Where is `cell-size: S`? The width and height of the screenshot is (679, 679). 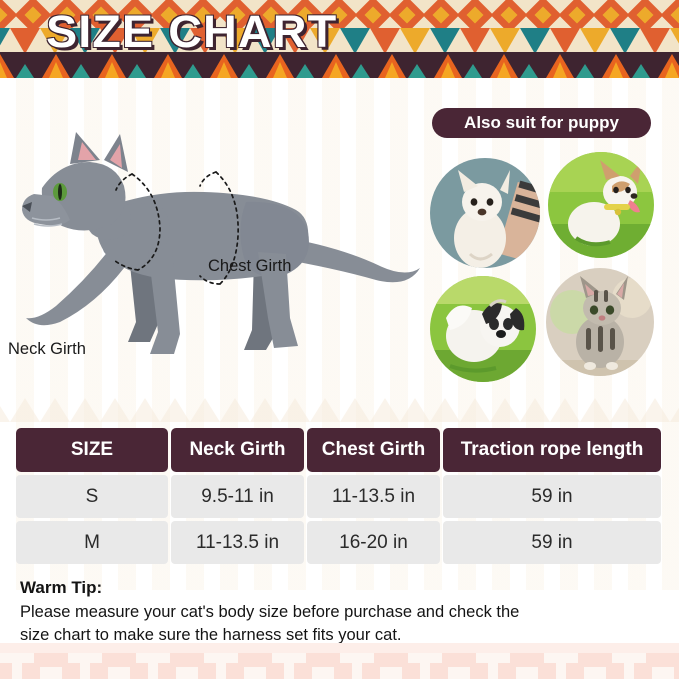
cell-size: S is located at coordinates (92, 496).